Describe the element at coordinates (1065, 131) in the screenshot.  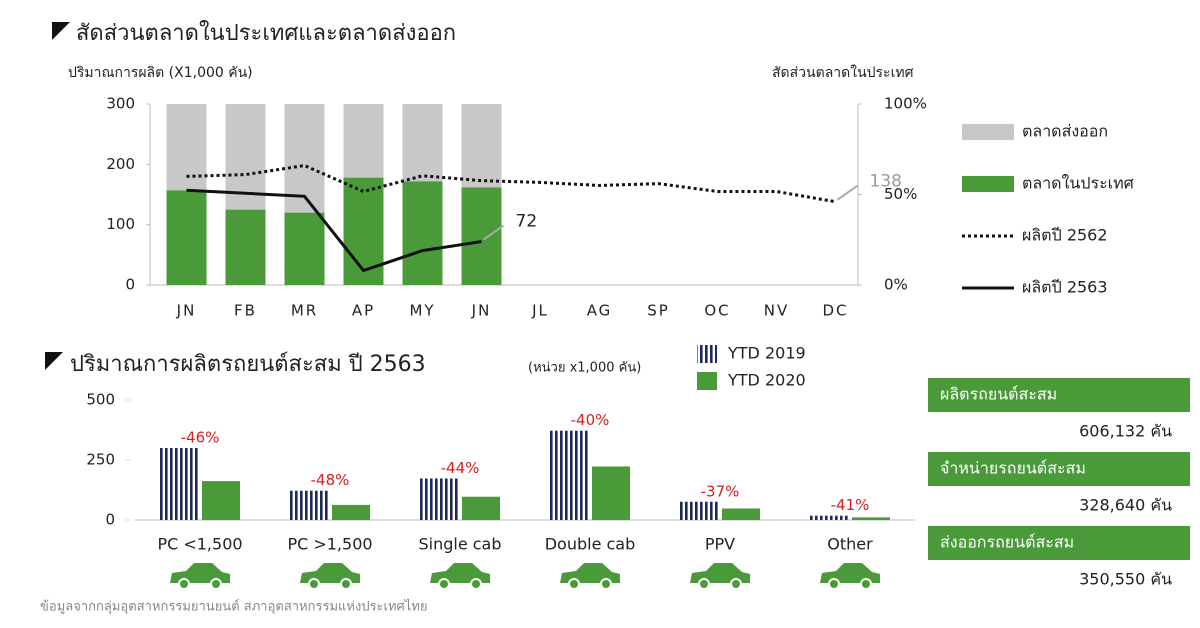
I see `legend-label: ตลาดส่งออก` at that location.